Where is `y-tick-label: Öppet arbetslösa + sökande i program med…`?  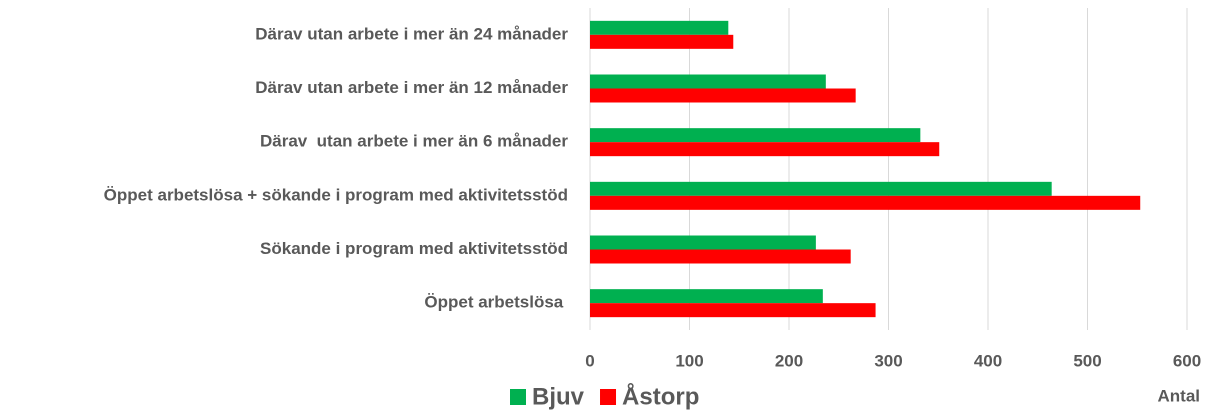 y-tick-label: Öppet arbetslösa + sökande i program med… is located at coordinates (336, 194).